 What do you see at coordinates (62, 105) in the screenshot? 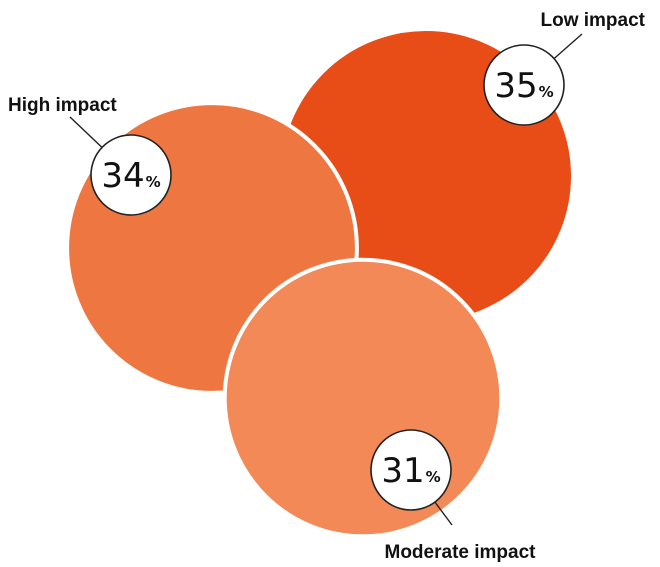
I see `category-label-high-impact: High impact` at bounding box center [62, 105].